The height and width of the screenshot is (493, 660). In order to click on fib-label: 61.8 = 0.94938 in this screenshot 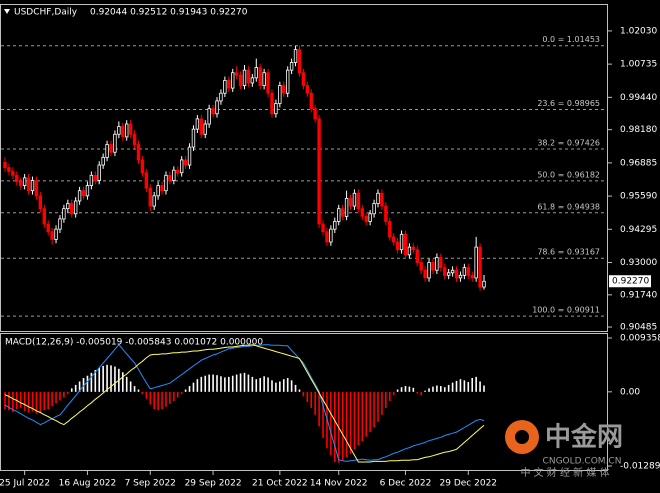, I will do `click(568, 206)`.